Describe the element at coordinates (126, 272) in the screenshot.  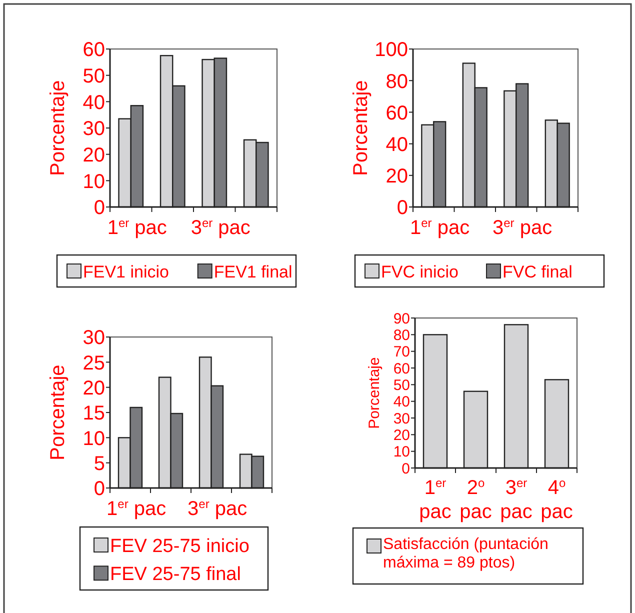
I see `legend-label: FEV1 inicio` at that location.